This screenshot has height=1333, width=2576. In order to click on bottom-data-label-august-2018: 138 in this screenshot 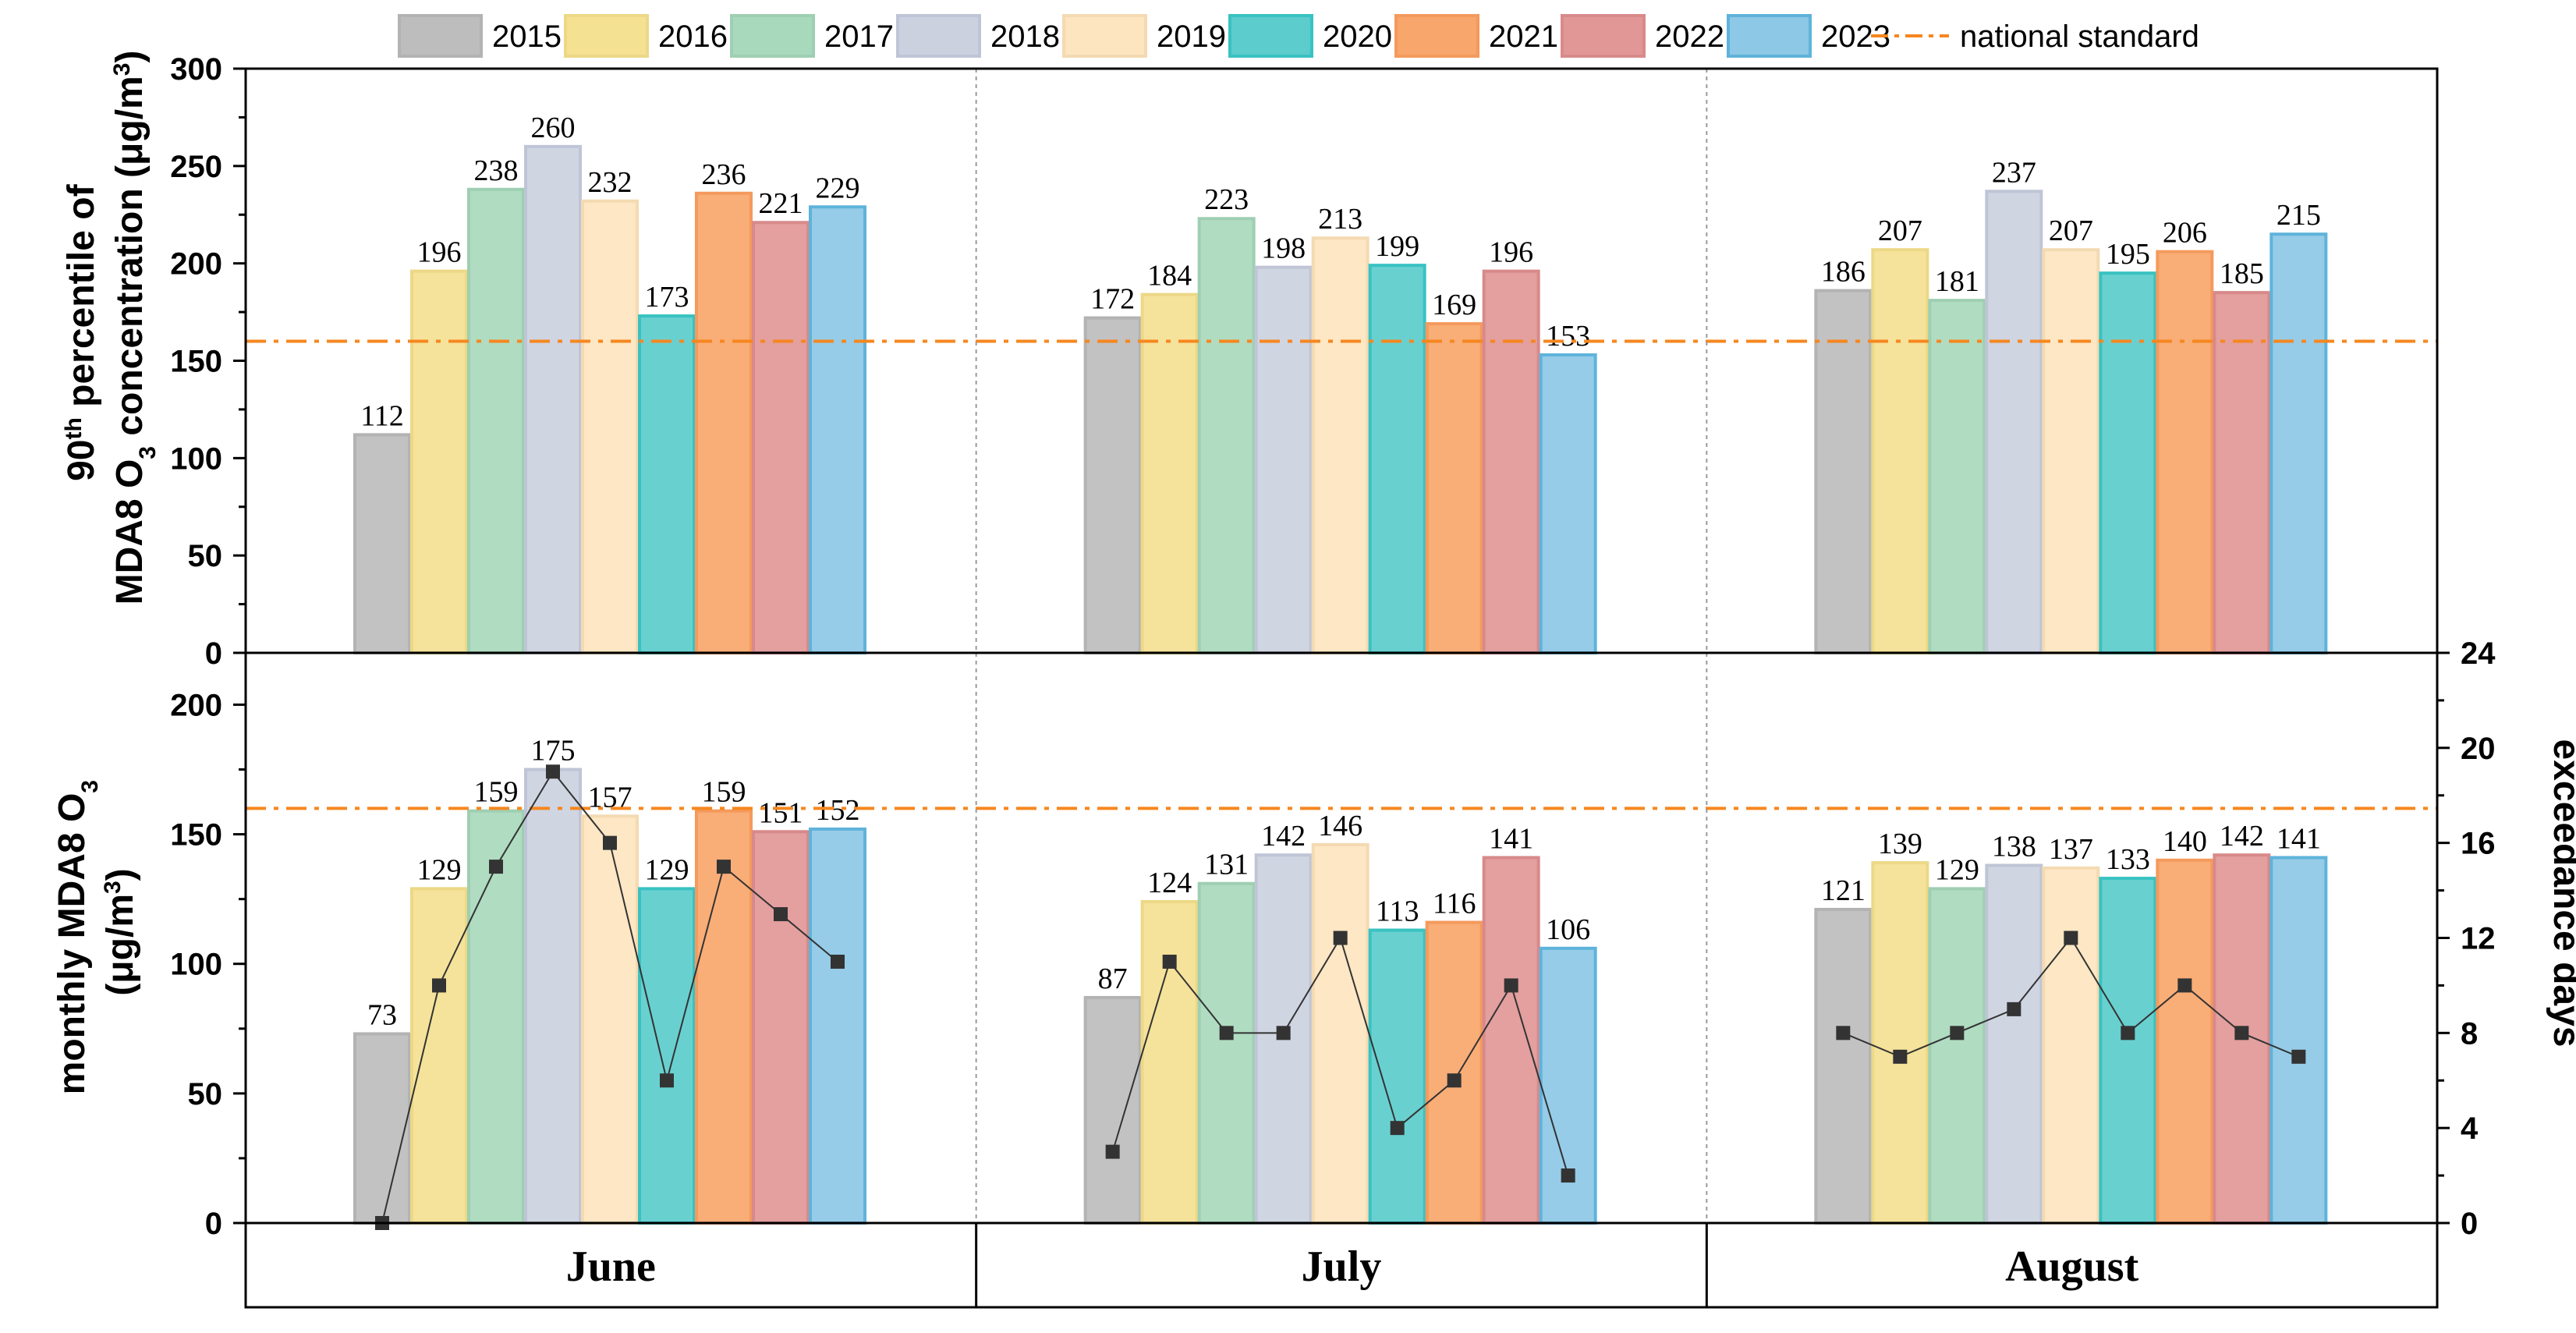, I will do `click(2014, 847)`.